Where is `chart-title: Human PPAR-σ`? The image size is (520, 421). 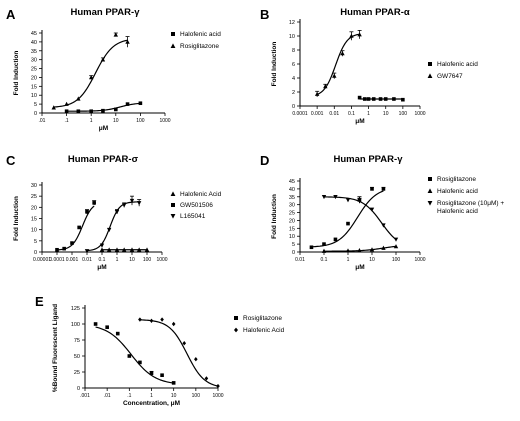
chart-title: Human PPAR-σ is located at coordinates (103, 159).